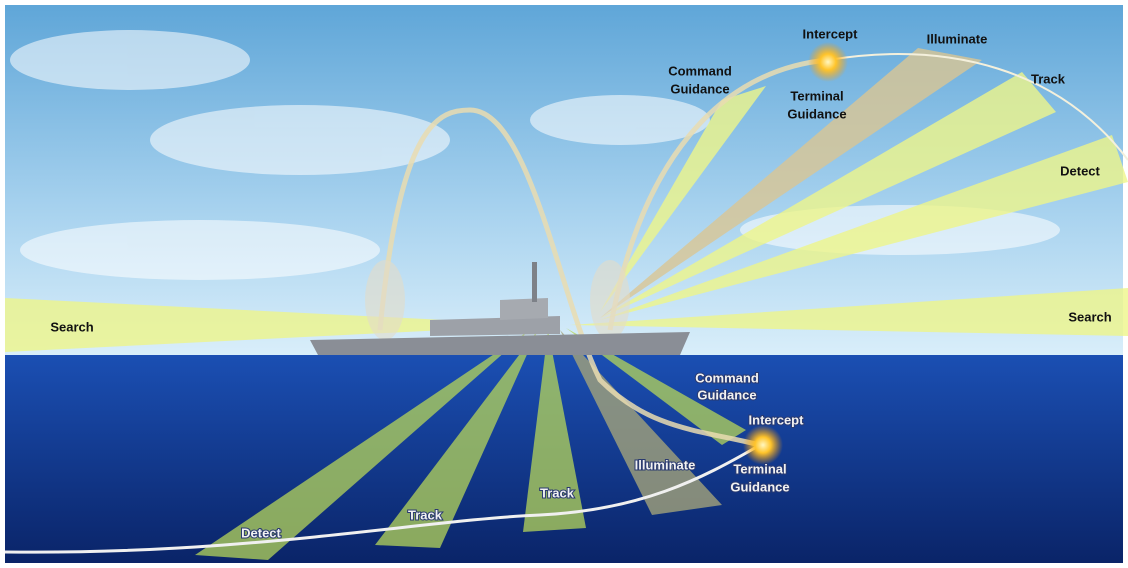  Describe the element at coordinates (849, 312) in the screenshot. I see `search-beam-right` at that location.